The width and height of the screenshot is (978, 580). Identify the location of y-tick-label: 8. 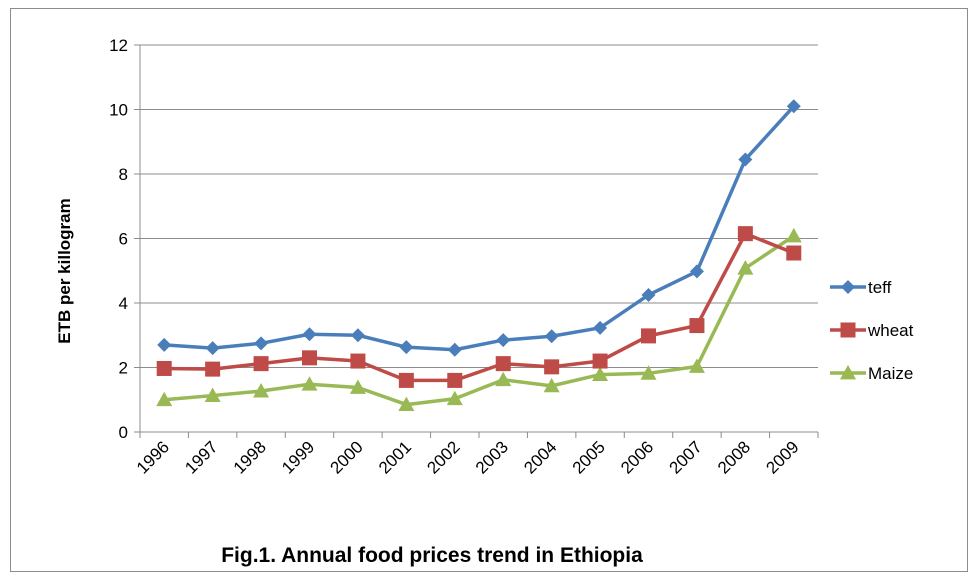
(123, 174).